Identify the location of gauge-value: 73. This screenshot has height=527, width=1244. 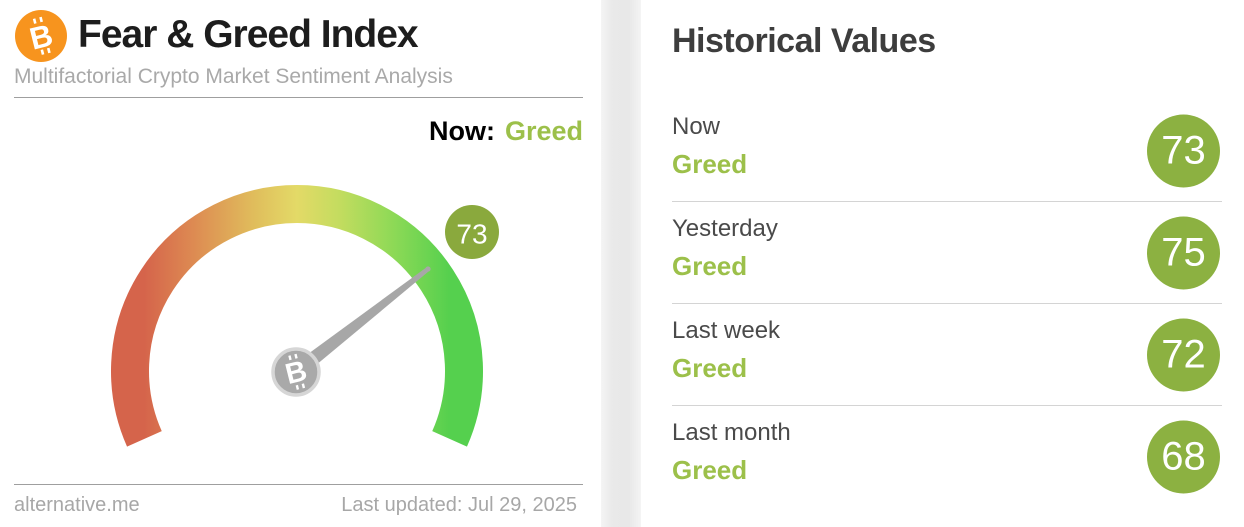
(471, 234).